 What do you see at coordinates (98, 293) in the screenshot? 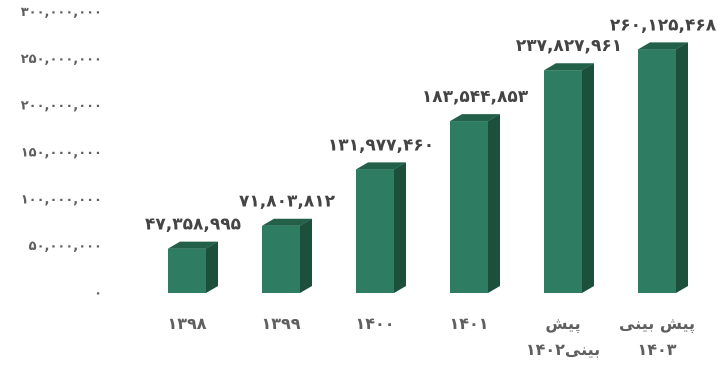
I see `y-tick-label: ۰` at bounding box center [98, 293].